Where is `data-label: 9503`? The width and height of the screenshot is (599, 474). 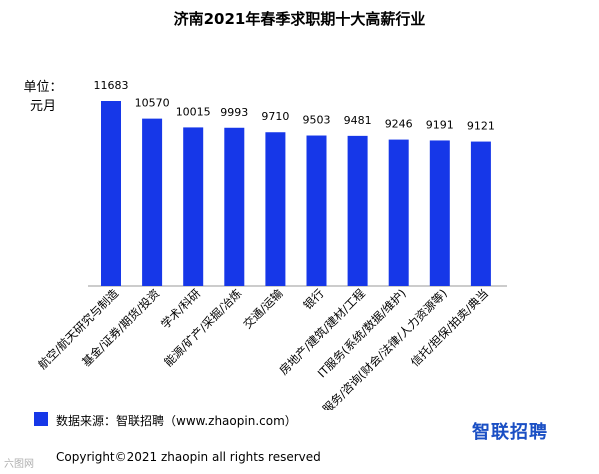
data-label: 9503 is located at coordinates (317, 120).